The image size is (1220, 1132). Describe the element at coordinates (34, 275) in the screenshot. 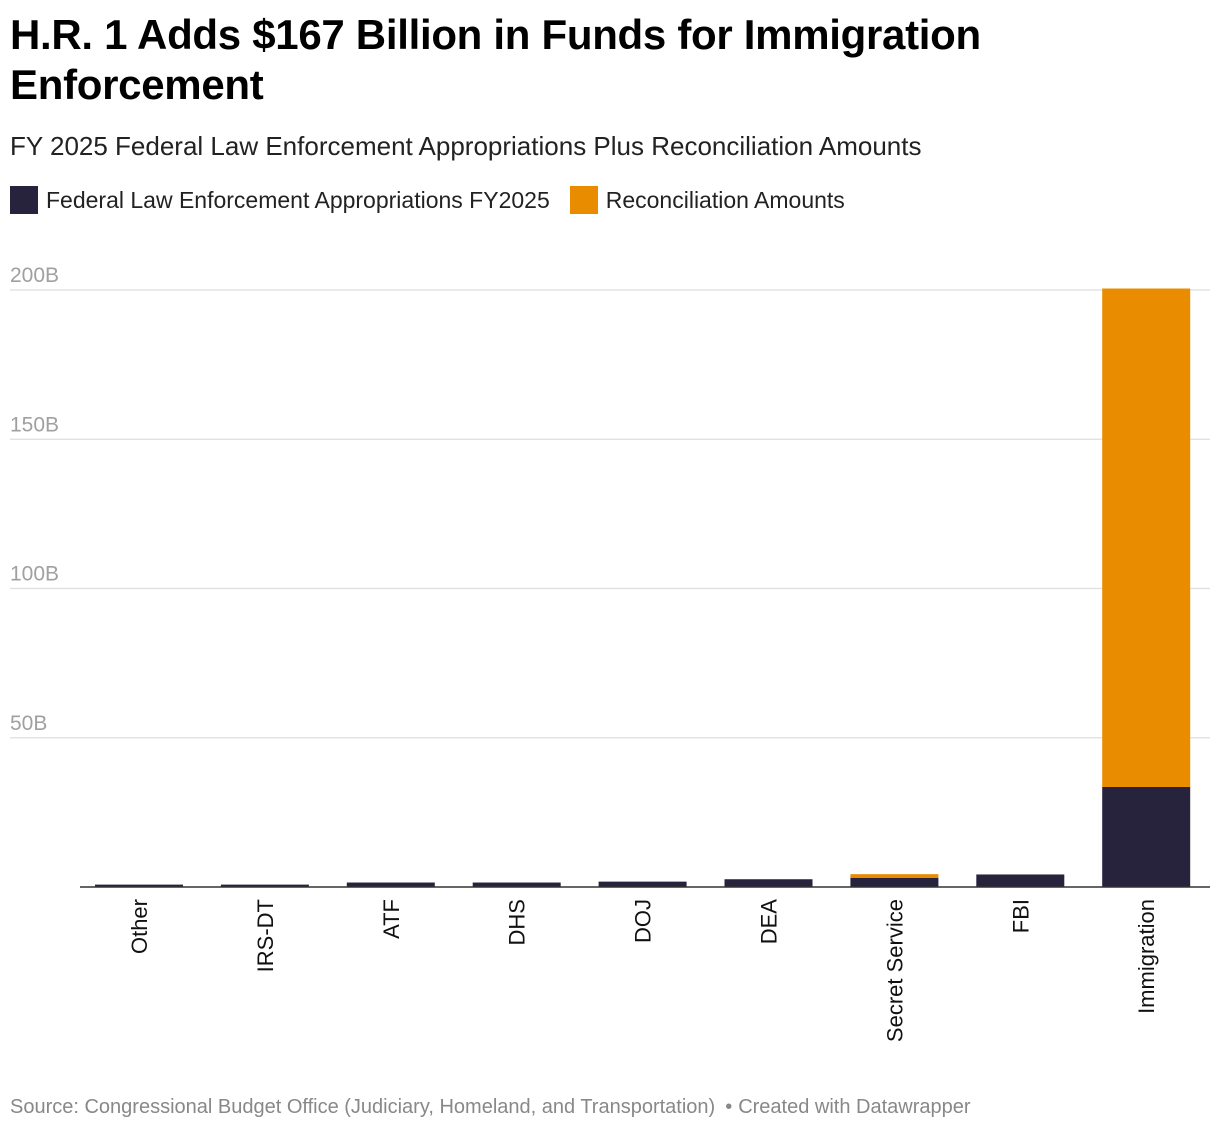

I see `y-tick-label: 200B` at that location.